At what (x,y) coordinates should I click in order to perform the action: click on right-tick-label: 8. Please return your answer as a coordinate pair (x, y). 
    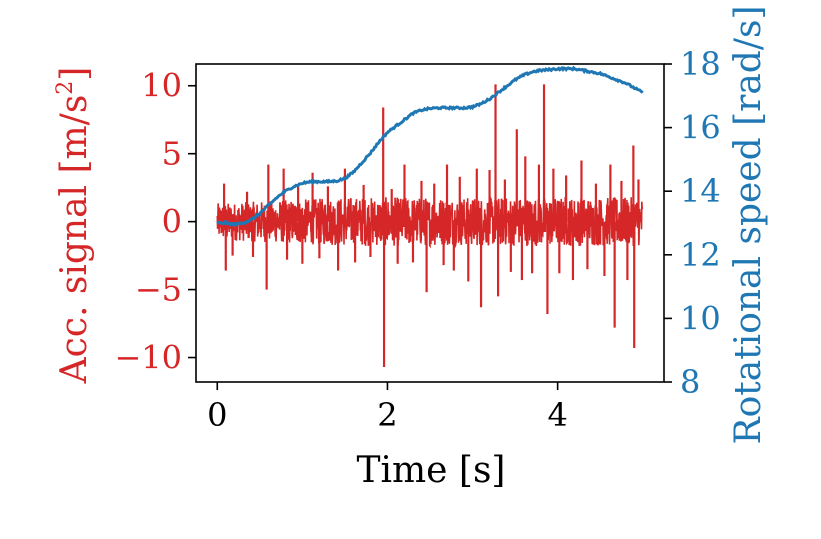
    Looking at the image, I should click on (690, 382).